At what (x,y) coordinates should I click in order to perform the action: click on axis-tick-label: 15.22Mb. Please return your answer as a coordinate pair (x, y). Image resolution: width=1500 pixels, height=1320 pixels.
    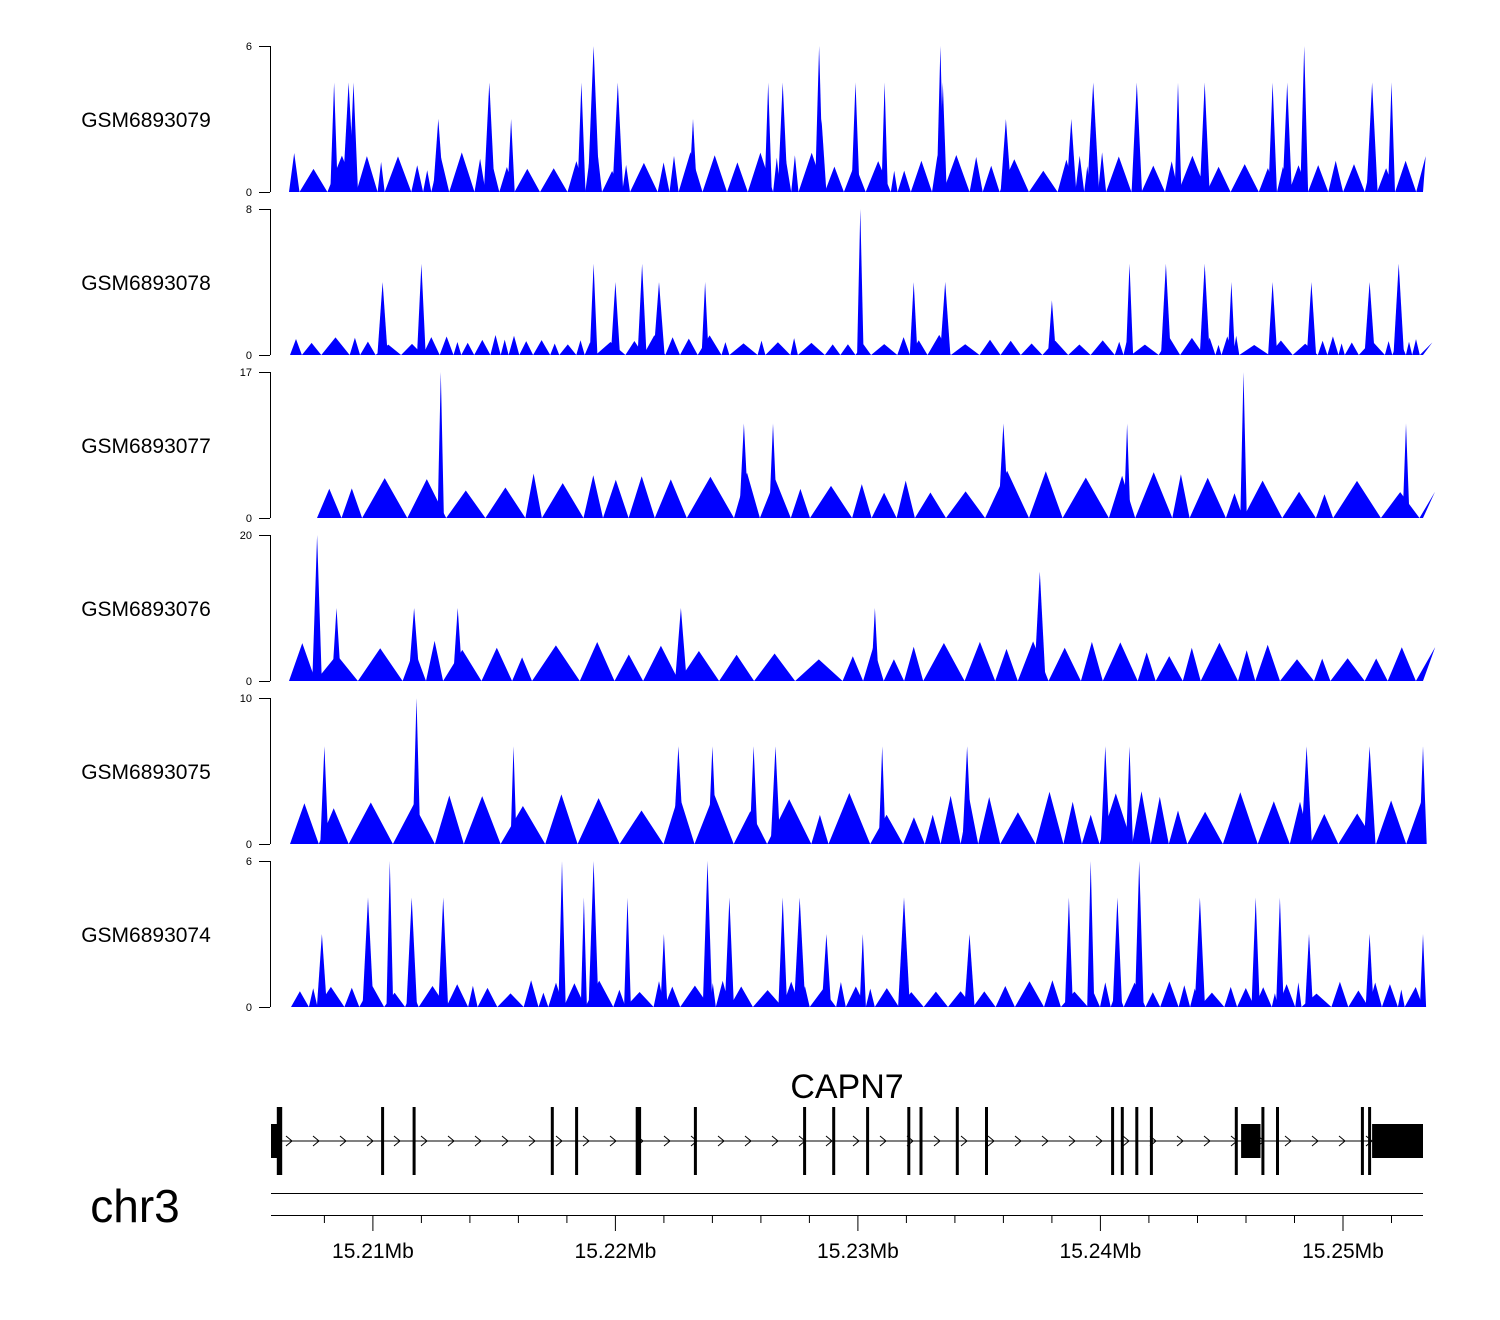
    Looking at the image, I should click on (616, 1251).